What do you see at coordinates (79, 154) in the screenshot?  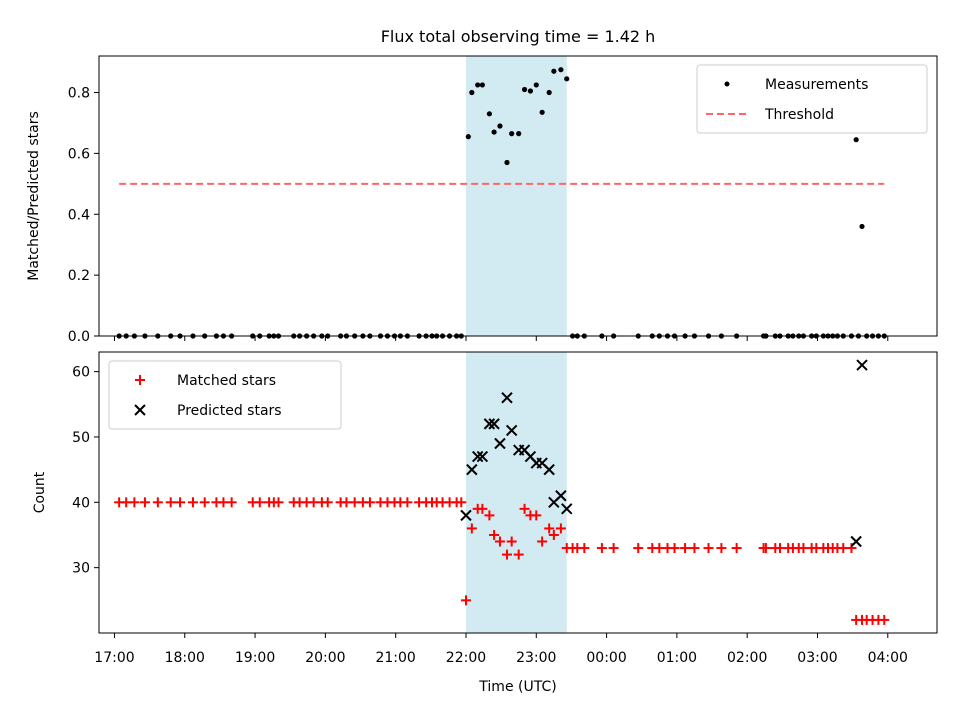 I see `y-tick-label: 0.6` at bounding box center [79, 154].